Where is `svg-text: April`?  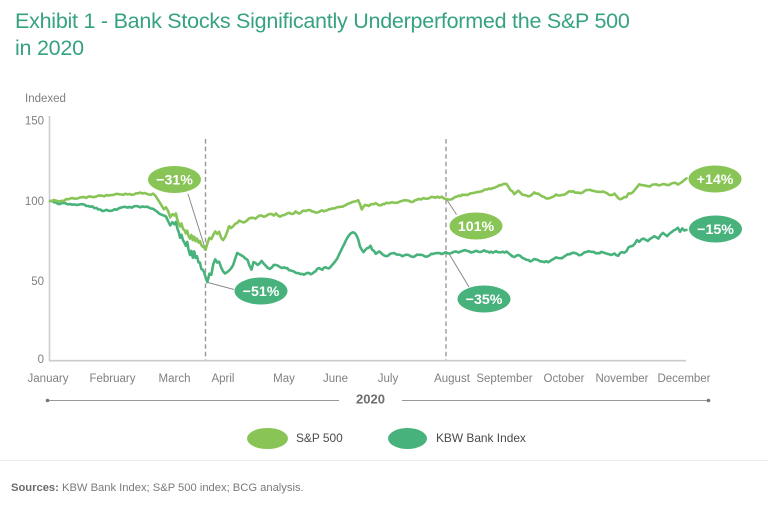 svg-text: April is located at coordinates (222, 379).